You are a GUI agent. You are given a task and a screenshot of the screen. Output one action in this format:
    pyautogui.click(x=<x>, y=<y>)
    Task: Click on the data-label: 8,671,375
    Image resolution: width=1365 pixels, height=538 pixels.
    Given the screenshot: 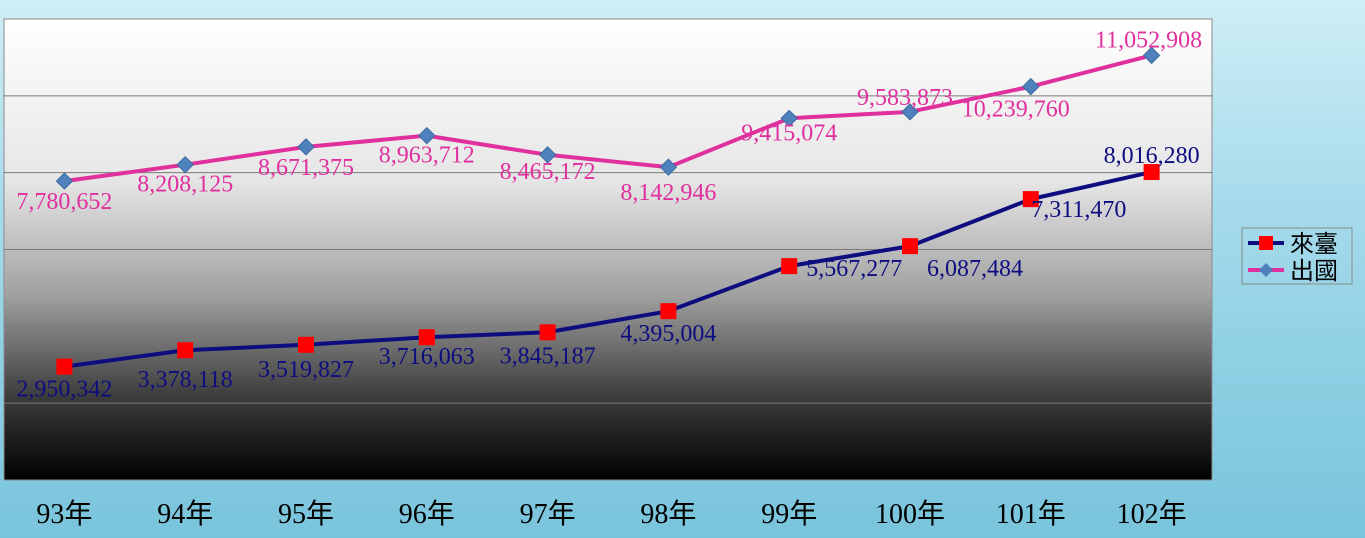 What is the action you would take?
    pyautogui.click(x=306, y=168)
    